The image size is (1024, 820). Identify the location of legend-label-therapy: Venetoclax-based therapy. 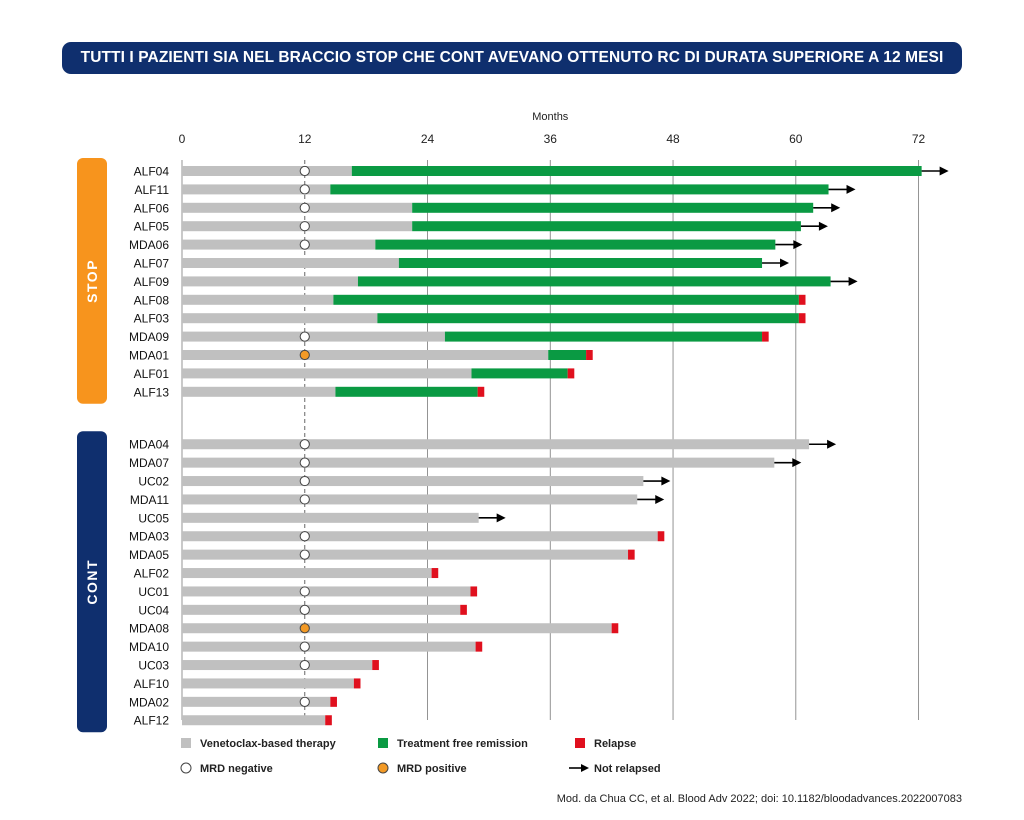
(268, 744).